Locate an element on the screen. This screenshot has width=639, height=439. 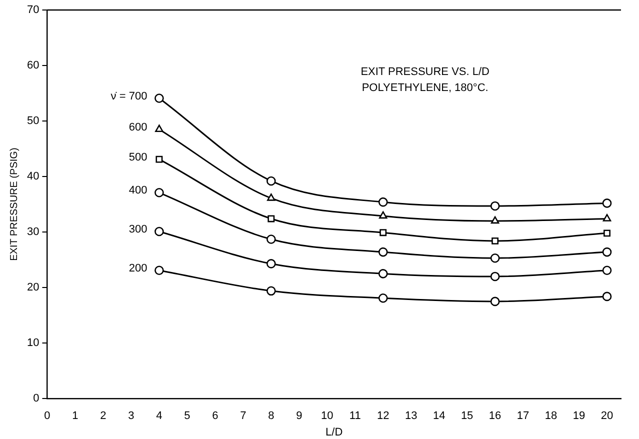
x-tick-label: 9 is located at coordinates (299, 416).